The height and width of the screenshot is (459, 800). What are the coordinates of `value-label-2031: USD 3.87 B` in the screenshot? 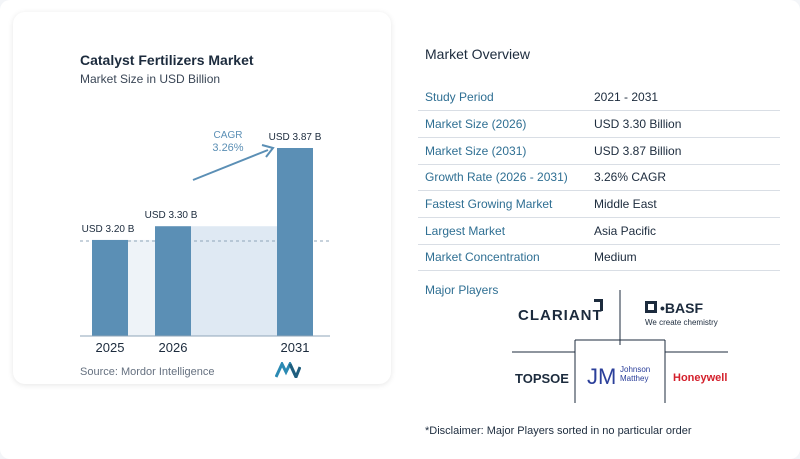 It's located at (295, 137).